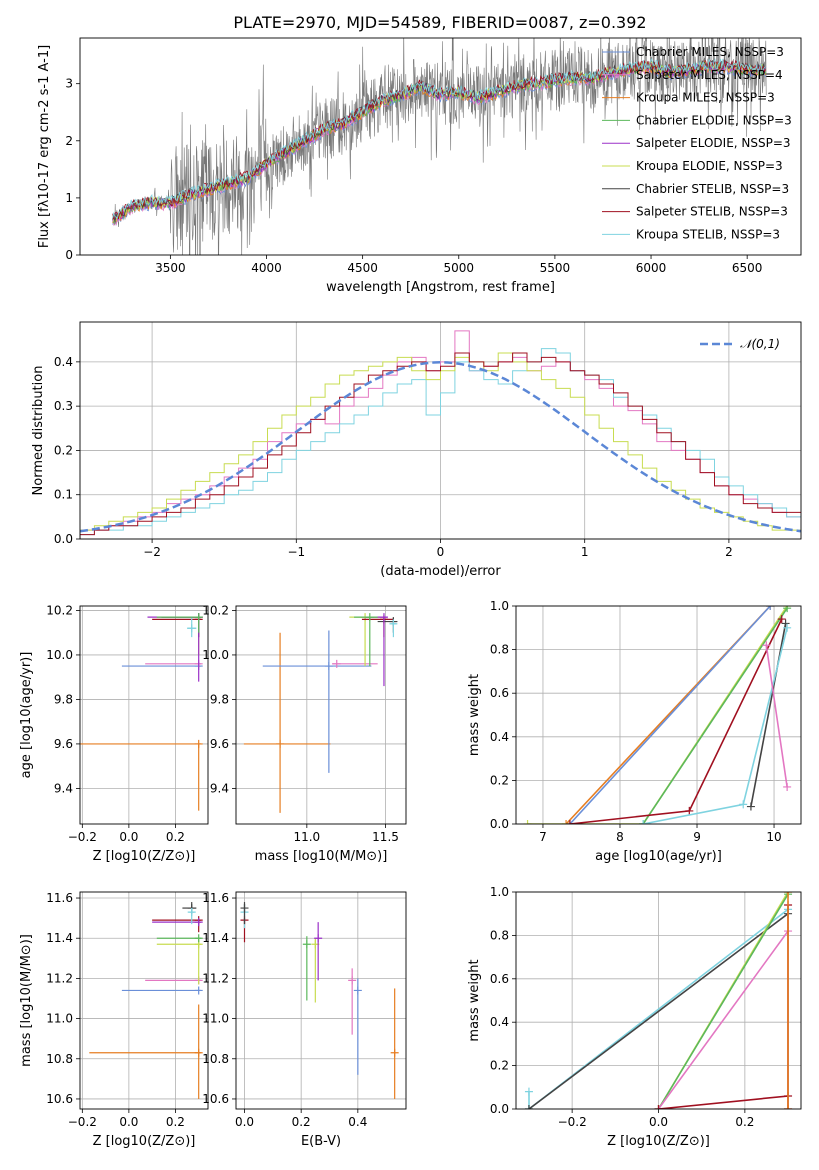 Image resolution: width=819 pixels, height=1170 pixels. What do you see at coordinates (458, 268) in the screenshot?
I see `x-tick-label: 5000` at bounding box center [458, 268].